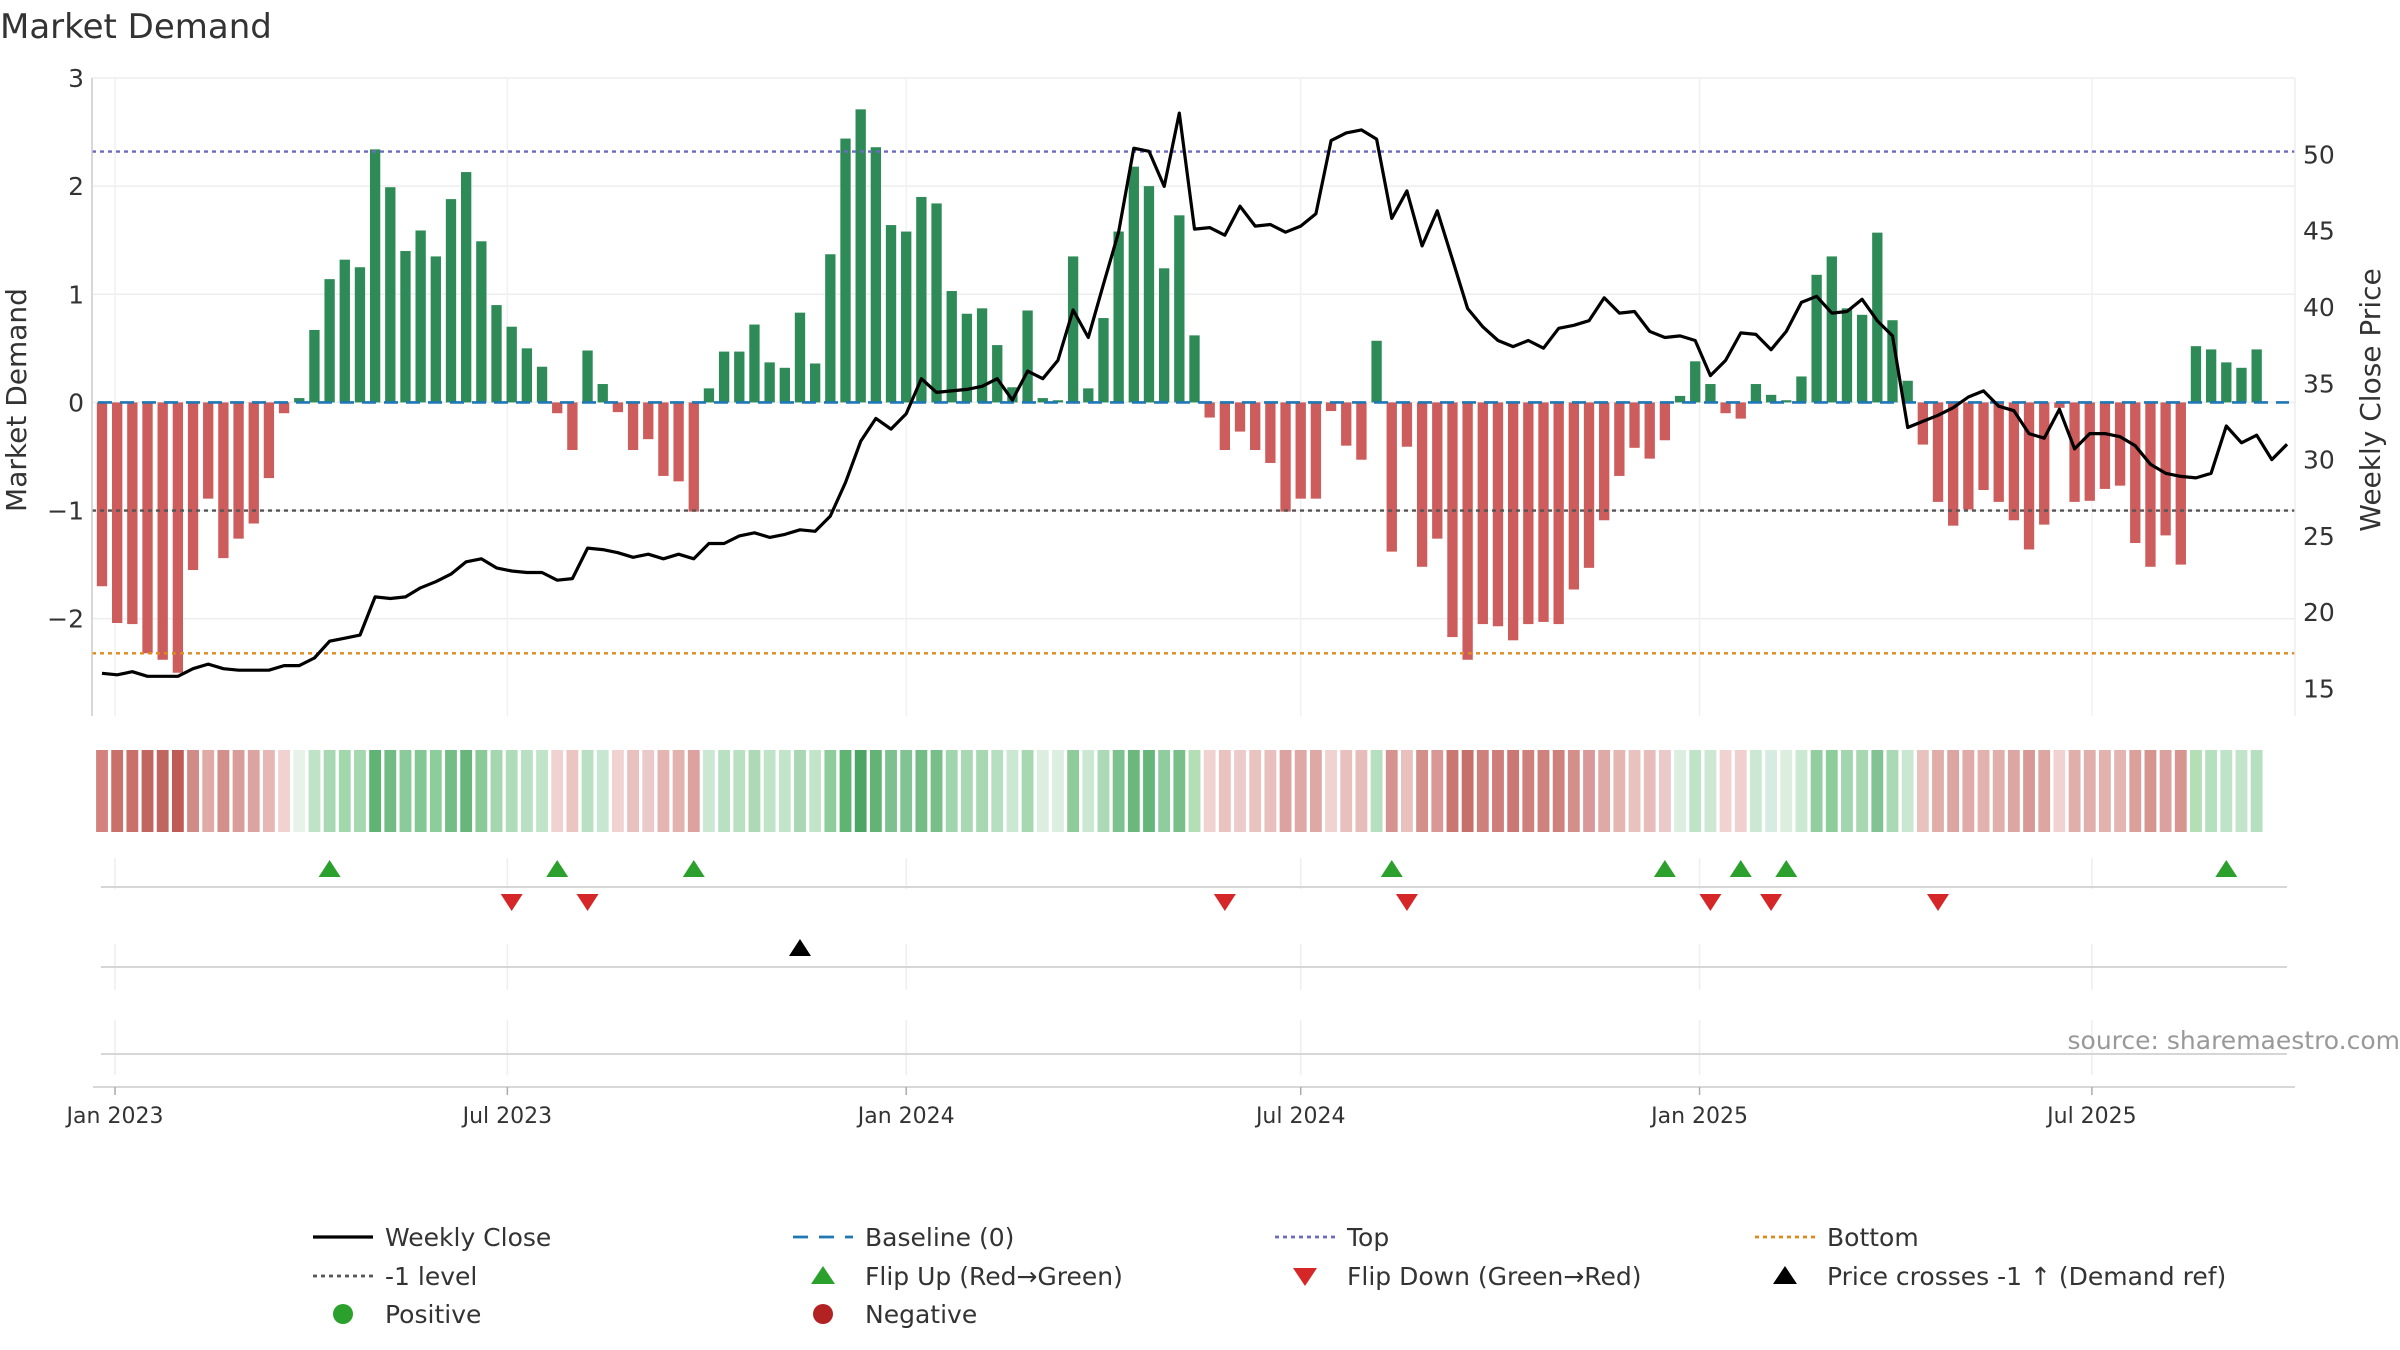 The height and width of the screenshot is (1350, 2400). Describe the element at coordinates (114, 1116) in the screenshot. I see `x-tick-label: Jan 2023` at that location.